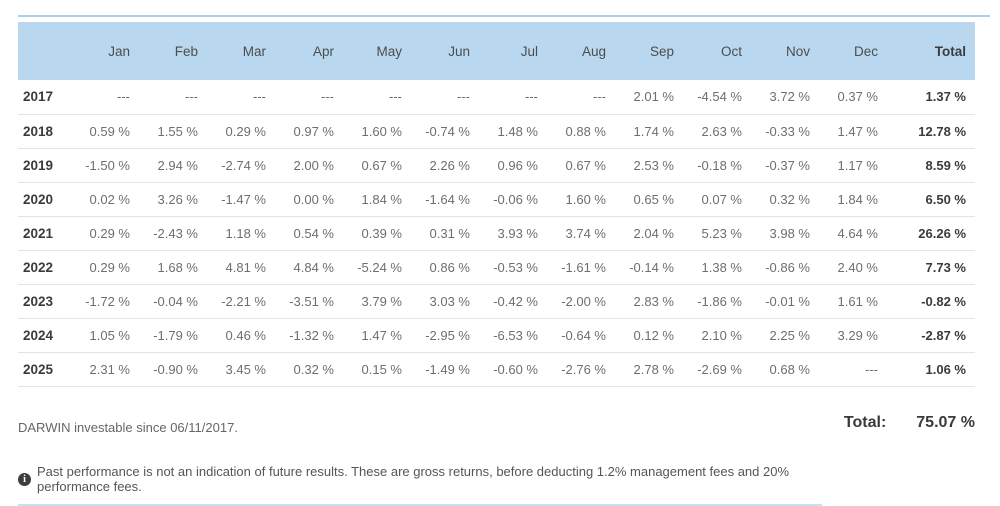 The width and height of the screenshot is (1000, 506). What do you see at coordinates (862, 301) in the screenshot?
I see `month-return-cell: 1.61 %` at bounding box center [862, 301].